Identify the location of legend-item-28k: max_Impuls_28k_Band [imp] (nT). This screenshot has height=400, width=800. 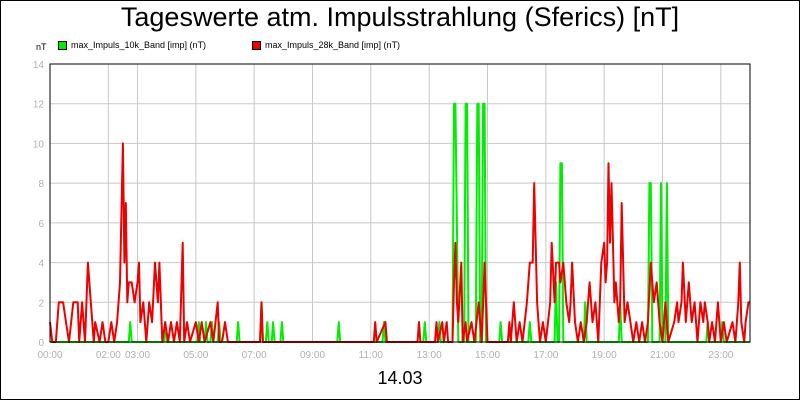
(326, 45).